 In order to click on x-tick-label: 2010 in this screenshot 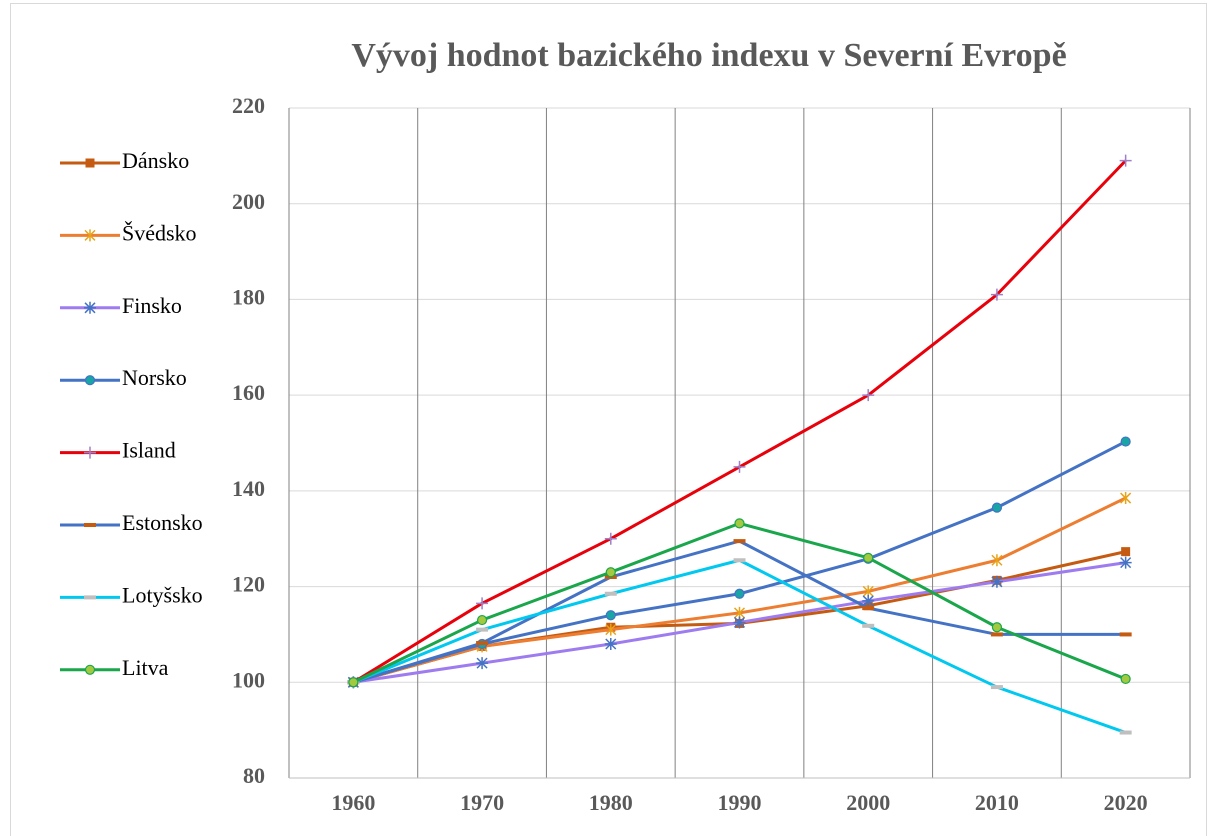, I will do `click(997, 802)`.